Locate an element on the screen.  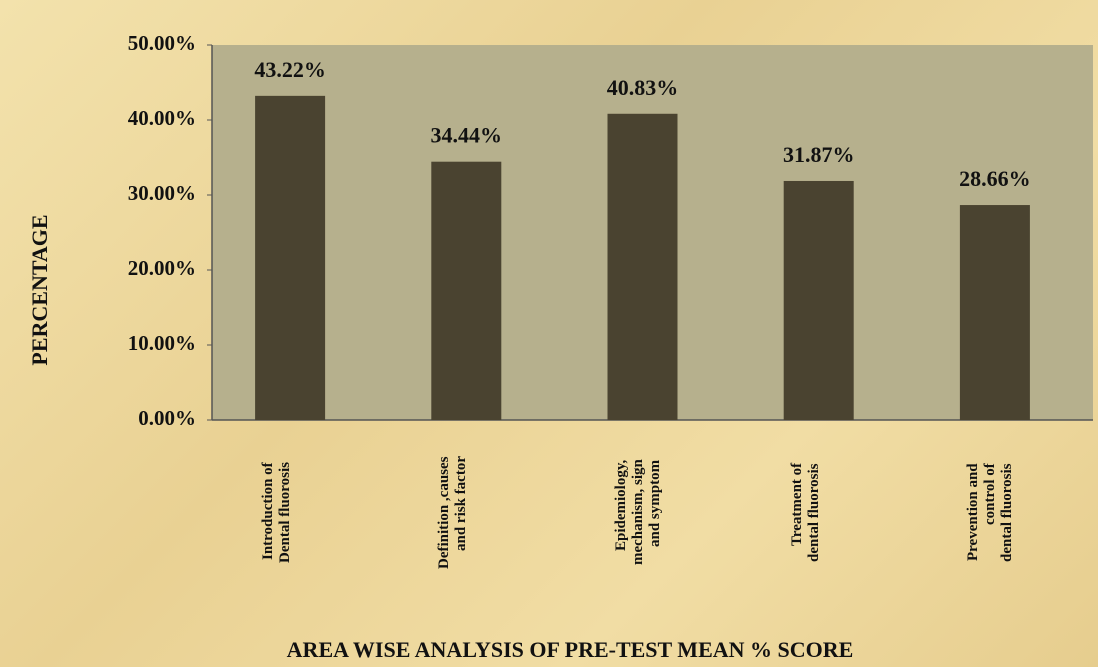
y-tick-label: 20.00% is located at coordinates (162, 268).